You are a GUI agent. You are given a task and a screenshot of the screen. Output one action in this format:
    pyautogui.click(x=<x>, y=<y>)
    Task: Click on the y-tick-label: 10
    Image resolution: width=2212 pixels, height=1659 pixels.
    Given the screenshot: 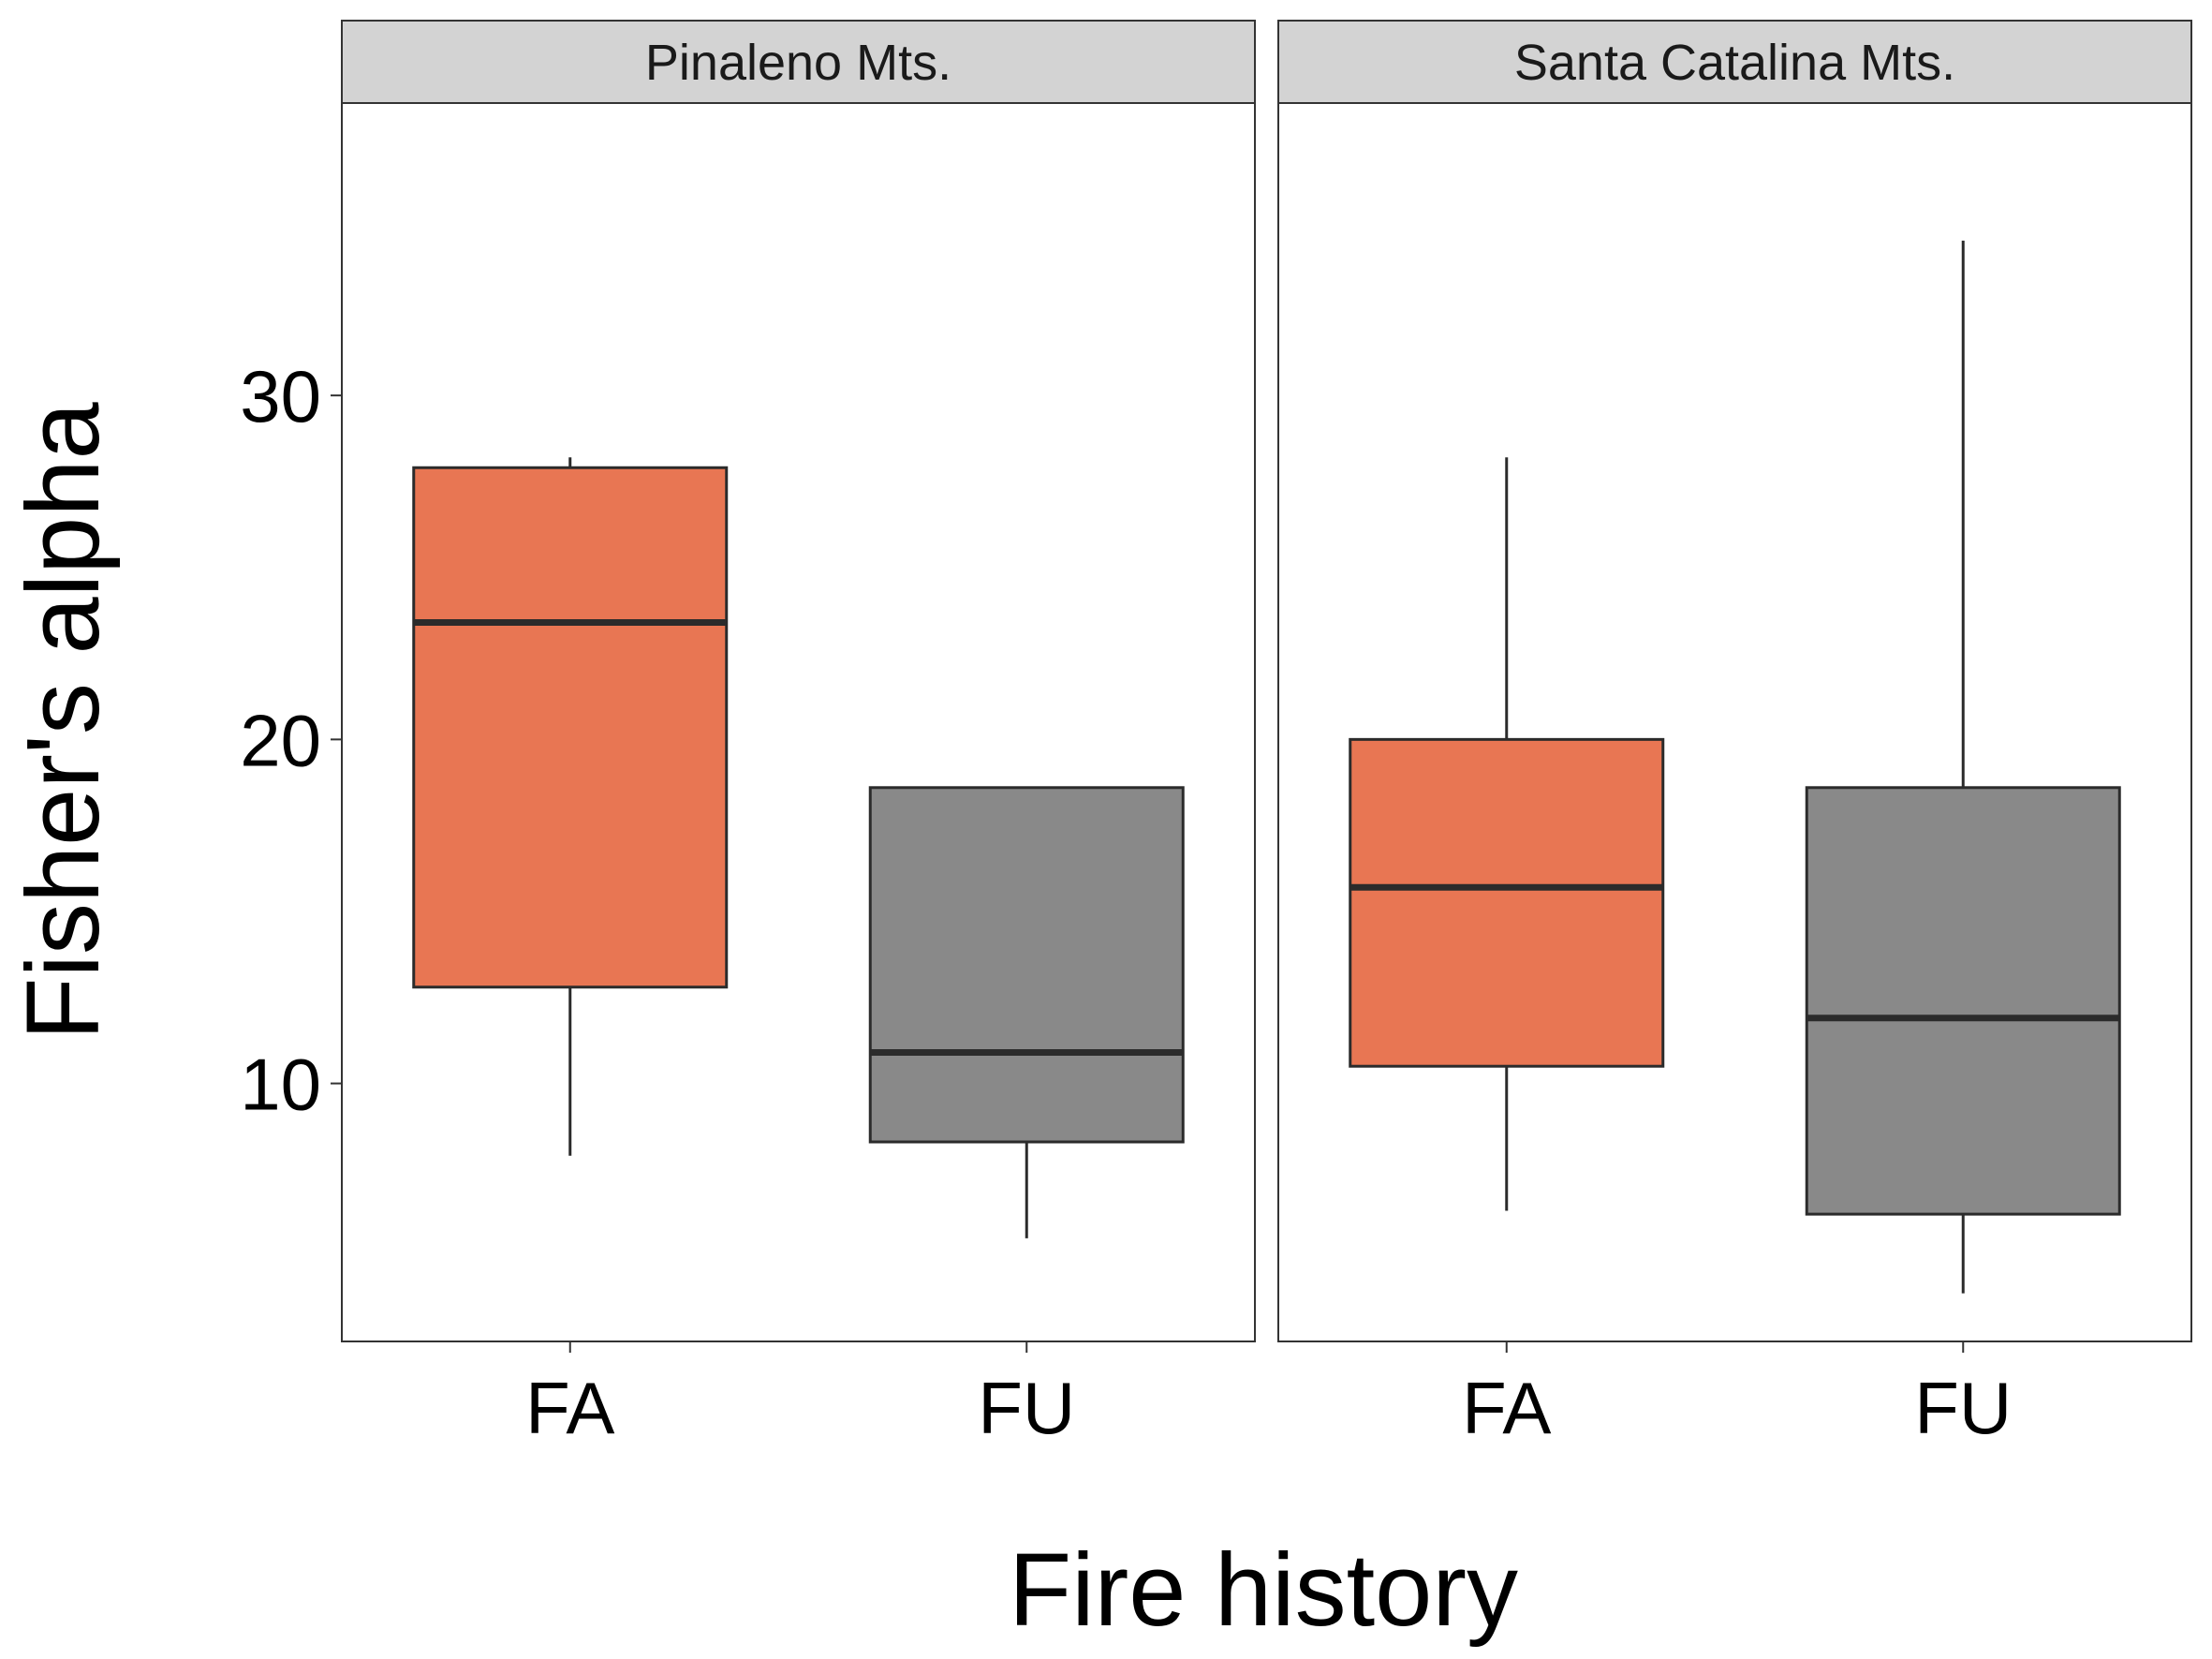 What is the action you would take?
    pyautogui.click(x=280, y=1085)
    